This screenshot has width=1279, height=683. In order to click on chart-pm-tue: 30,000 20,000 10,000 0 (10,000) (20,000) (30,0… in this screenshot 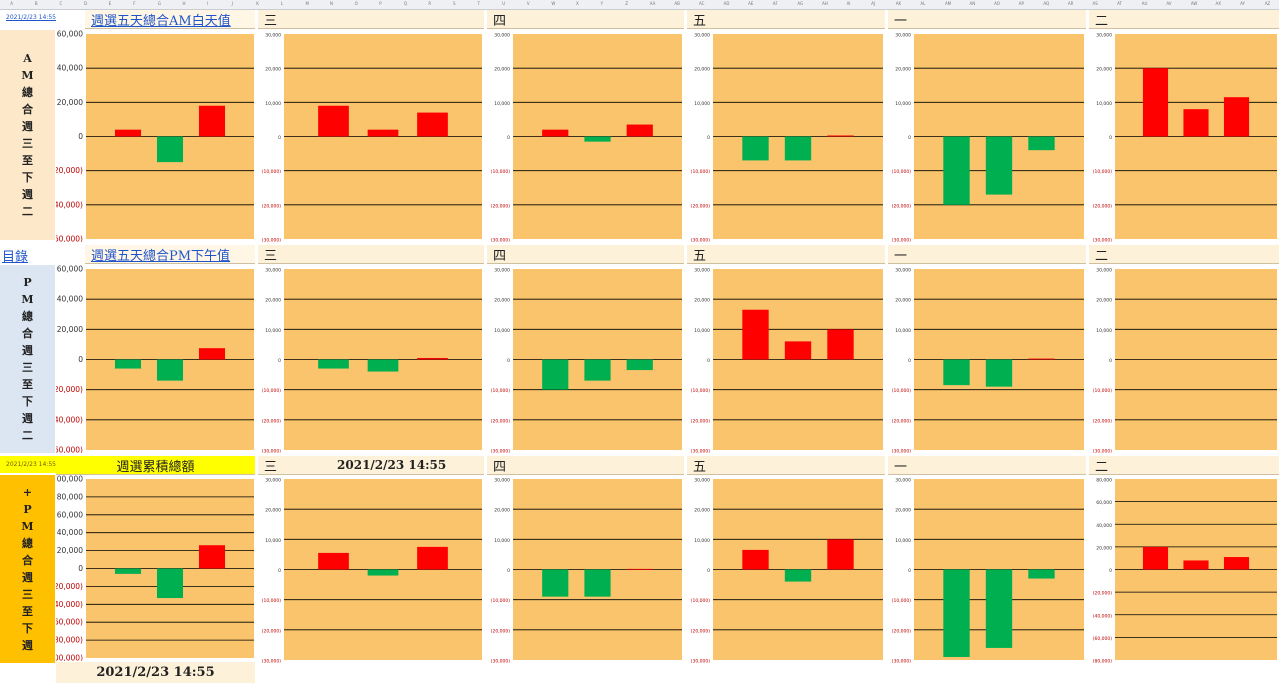, I will do `click(1184, 359)`.